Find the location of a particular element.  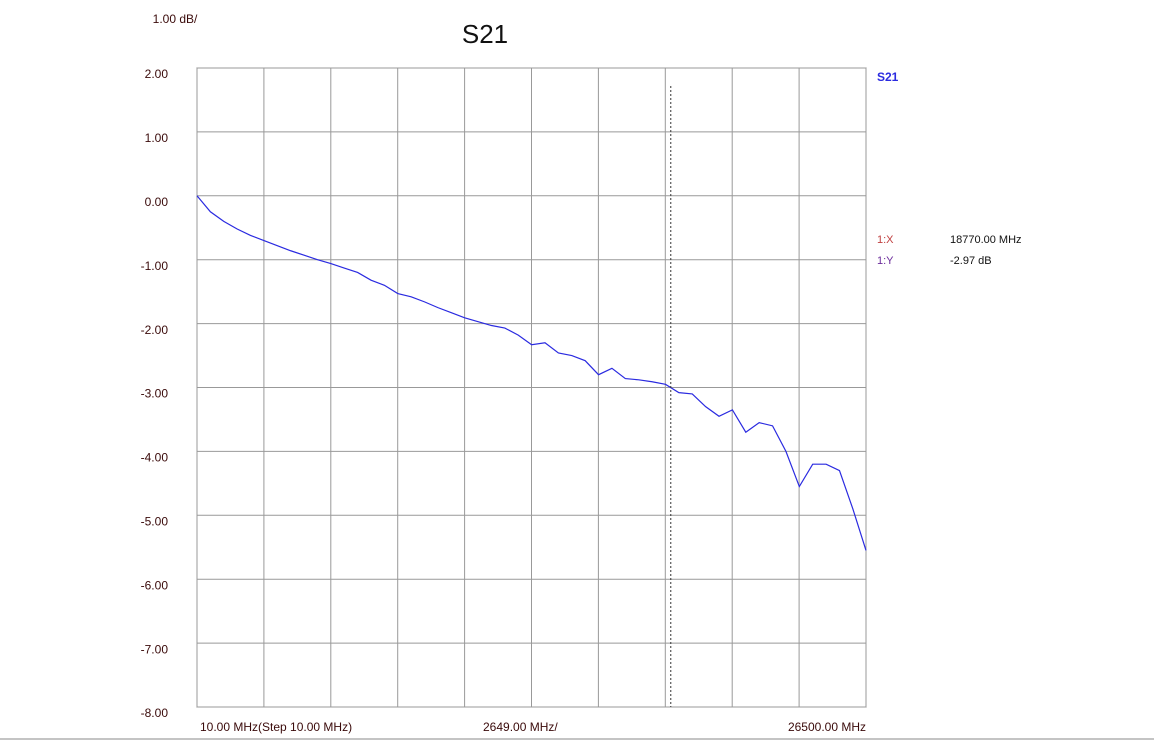

marker-y-name: 1:Y is located at coordinates (885, 261).